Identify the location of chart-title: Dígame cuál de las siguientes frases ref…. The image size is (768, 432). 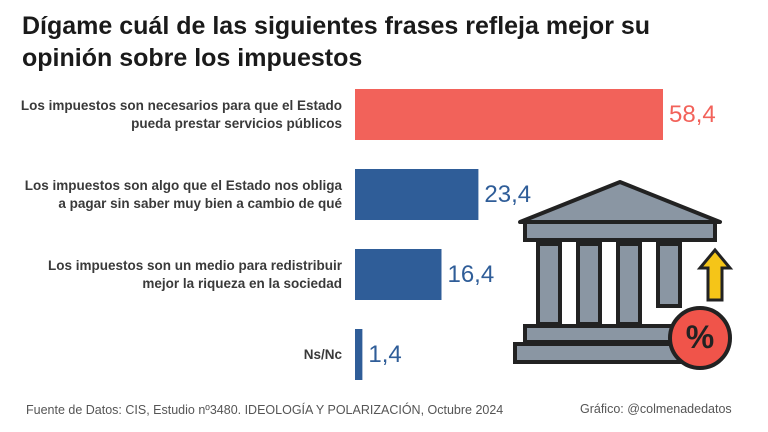
(336, 42).